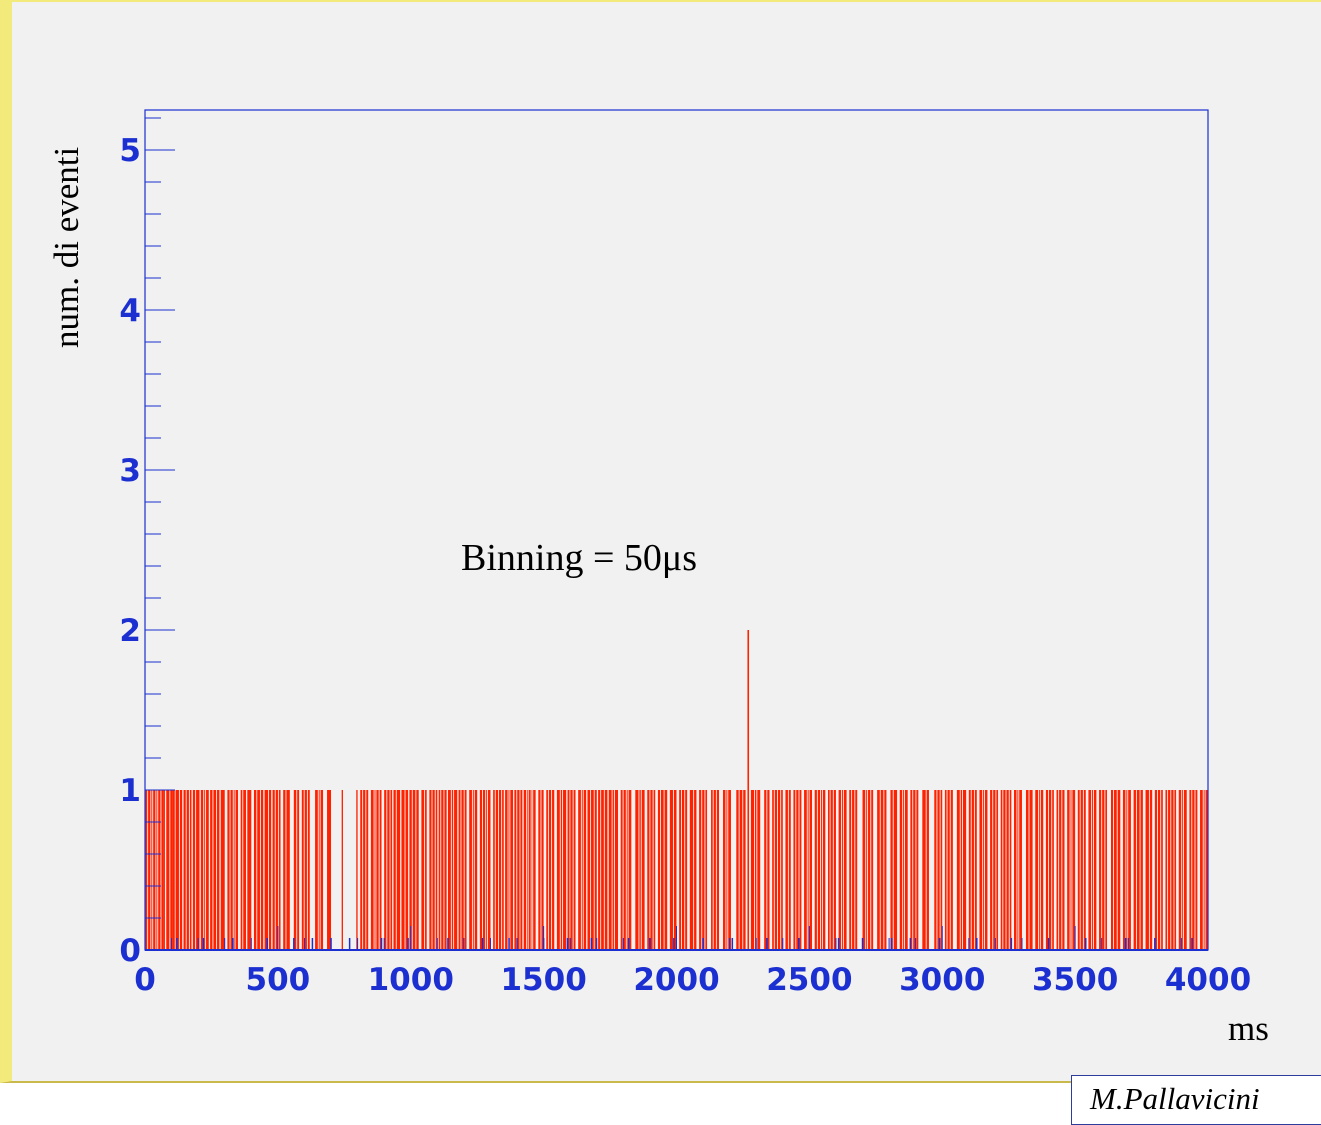 Image resolution: width=1321 pixels, height=1125 pixels. What do you see at coordinates (130, 471) in the screenshot?
I see `y-tick-label-3: 3` at bounding box center [130, 471].